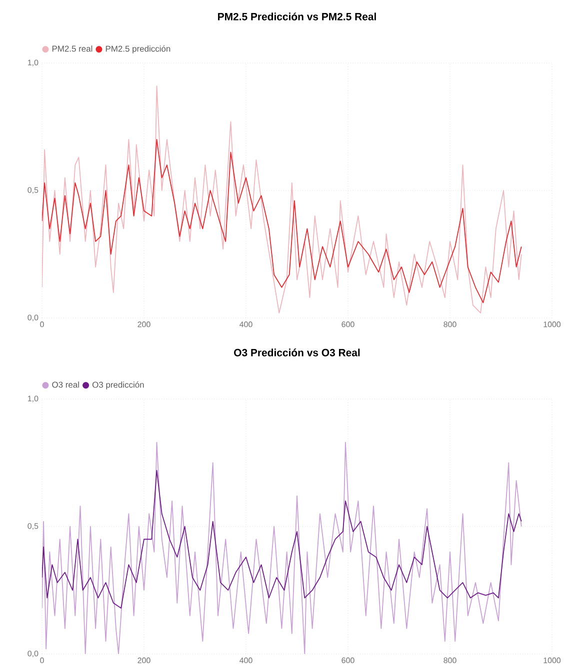 The height and width of the screenshot is (672, 569). I want to click on legend-label: PM2.5 predicción, so click(138, 49).